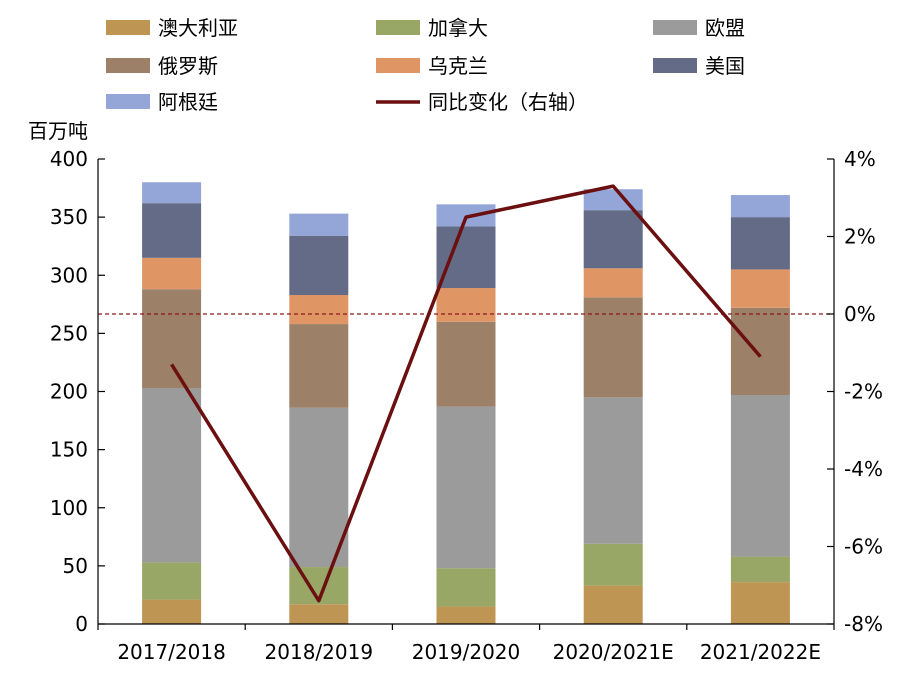 The width and height of the screenshot is (912, 680). Describe the element at coordinates (458, 66) in the screenshot. I see `legend-label: 乌克兰` at that location.